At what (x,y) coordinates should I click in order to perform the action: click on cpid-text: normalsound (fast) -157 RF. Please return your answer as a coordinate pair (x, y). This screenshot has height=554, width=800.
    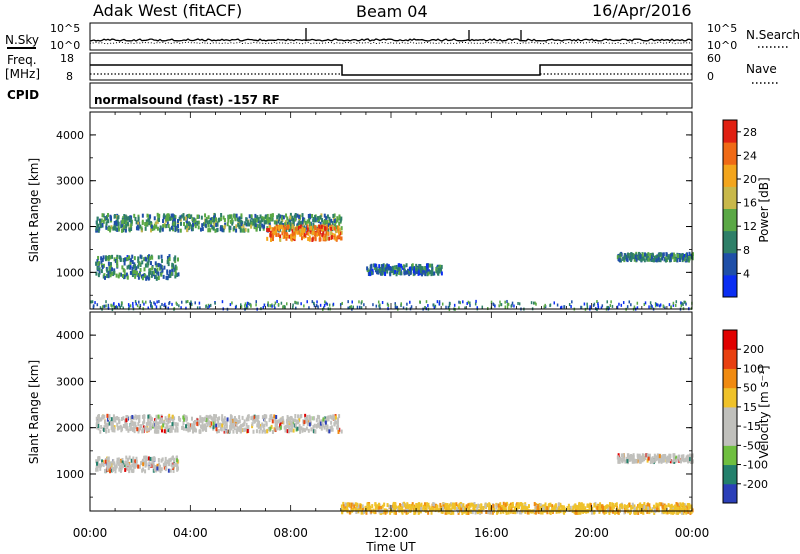
    Looking at the image, I should click on (187, 100).